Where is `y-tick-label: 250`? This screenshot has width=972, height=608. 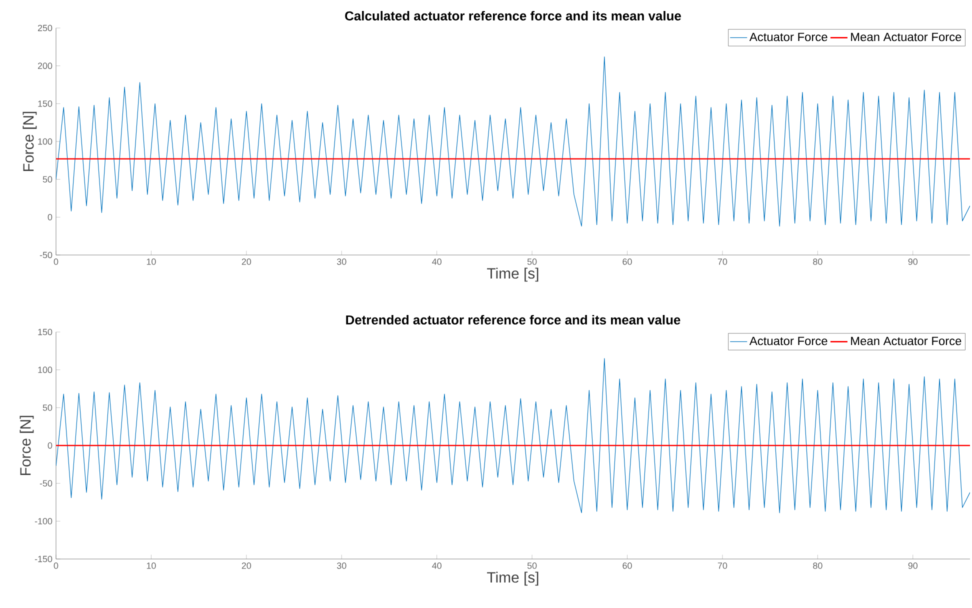
y-tick-label: 250 is located at coordinates (45, 28).